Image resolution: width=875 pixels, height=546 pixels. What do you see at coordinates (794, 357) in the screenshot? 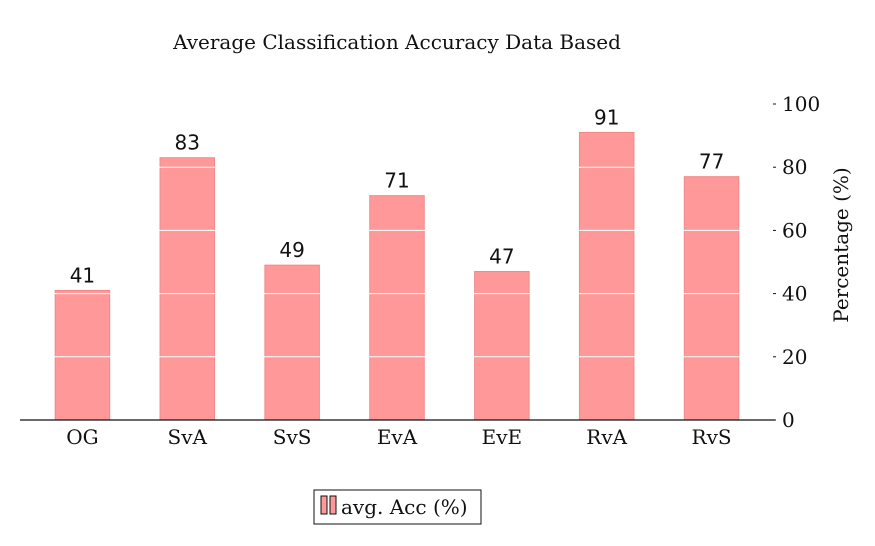
I see `y-tick-label-20: 20` at bounding box center [794, 357].